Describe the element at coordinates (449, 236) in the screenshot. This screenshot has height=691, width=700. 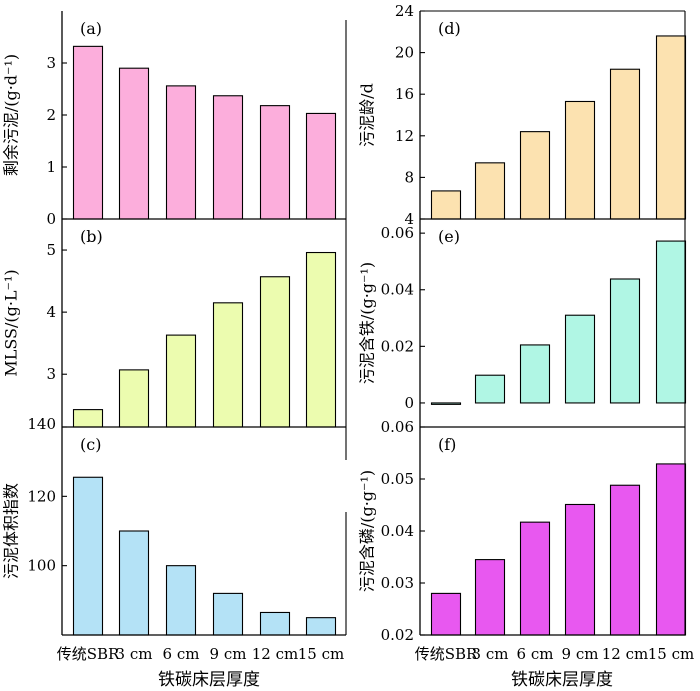
I see `panel-label-e: (e)` at that location.